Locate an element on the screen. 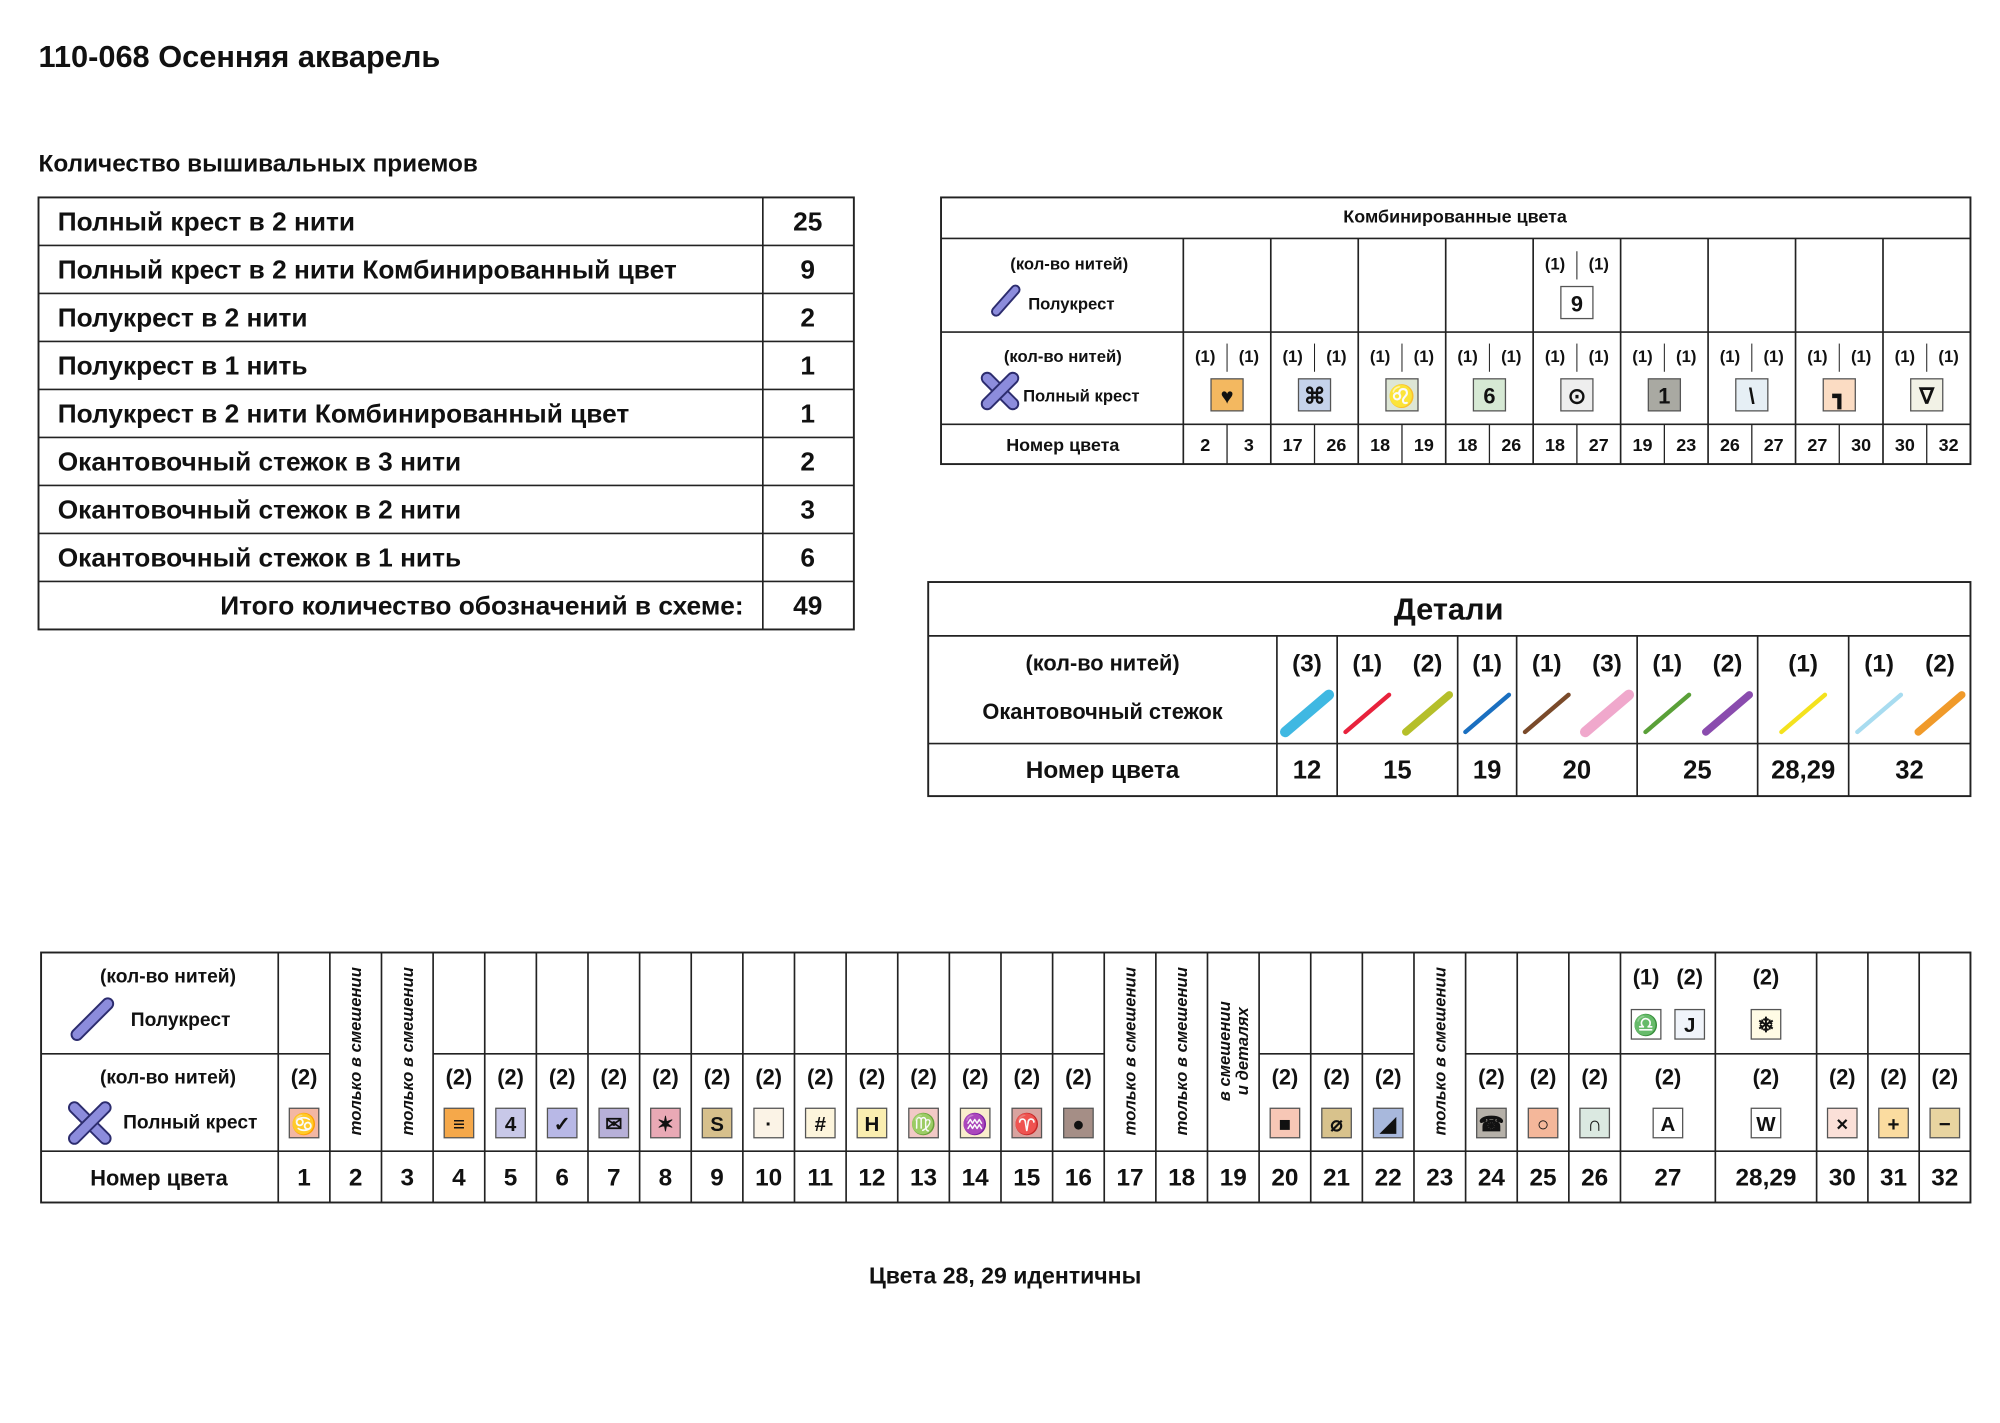 Image resolution: width=2000 pixels, height=1423 pixels. page-title: 110-068 Осенняя акварель is located at coordinates (240, 56).